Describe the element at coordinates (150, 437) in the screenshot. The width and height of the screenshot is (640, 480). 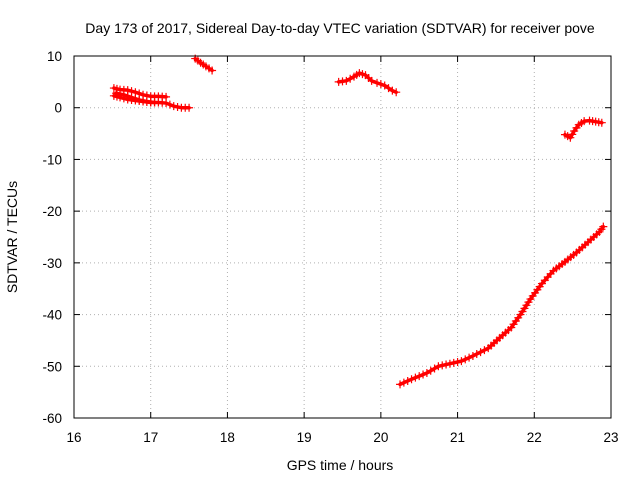
I see `x-tick-label: 17` at that location.